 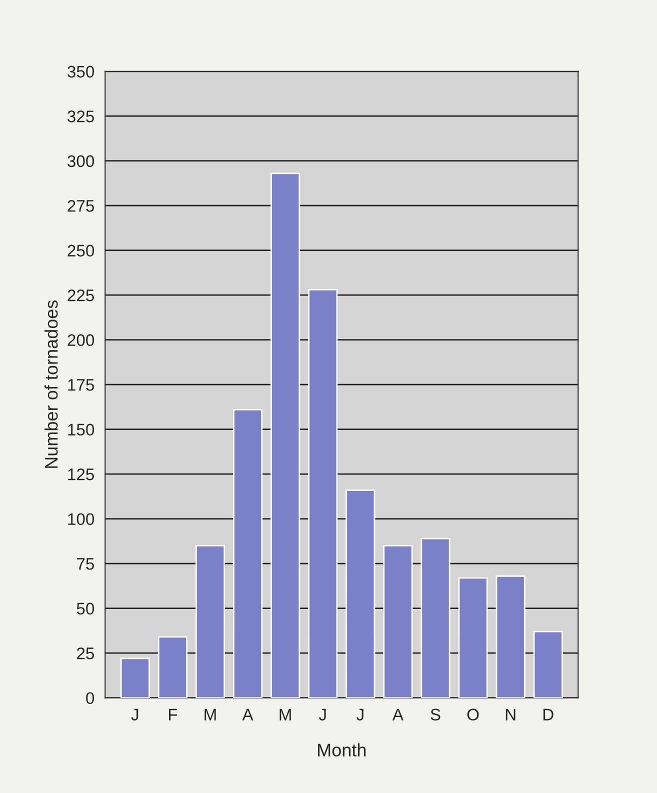 I want to click on y-tick-label: 100, so click(x=81, y=519).